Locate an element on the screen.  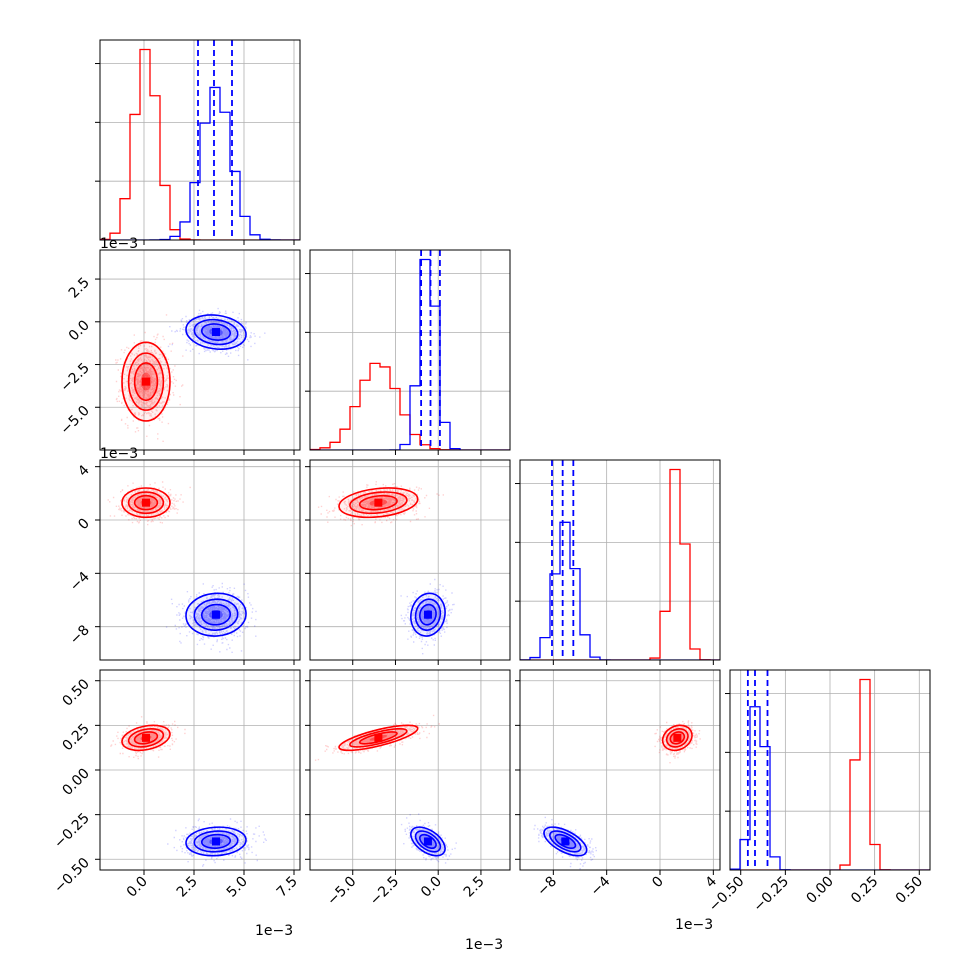
x-tick-label: 0.50 is located at coordinates (909, 890).